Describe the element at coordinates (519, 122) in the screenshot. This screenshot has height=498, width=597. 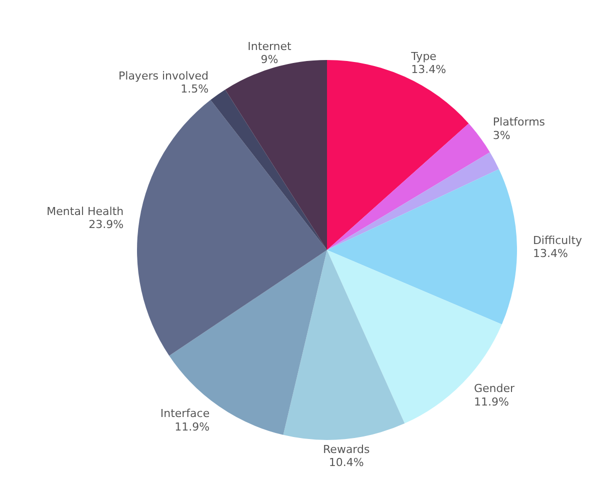
I see `slice-label: Platforms` at that location.